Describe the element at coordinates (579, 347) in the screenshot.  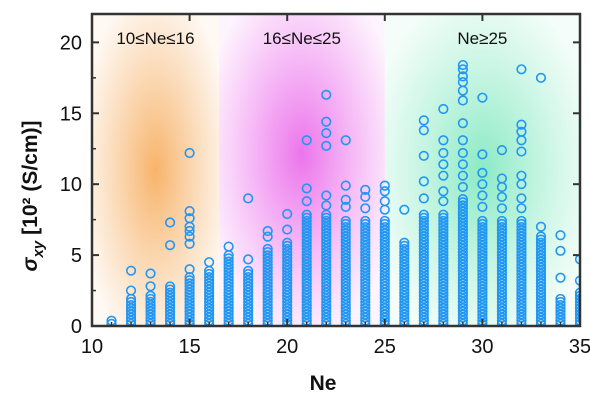
I see `x-tick-label: 35` at that location.